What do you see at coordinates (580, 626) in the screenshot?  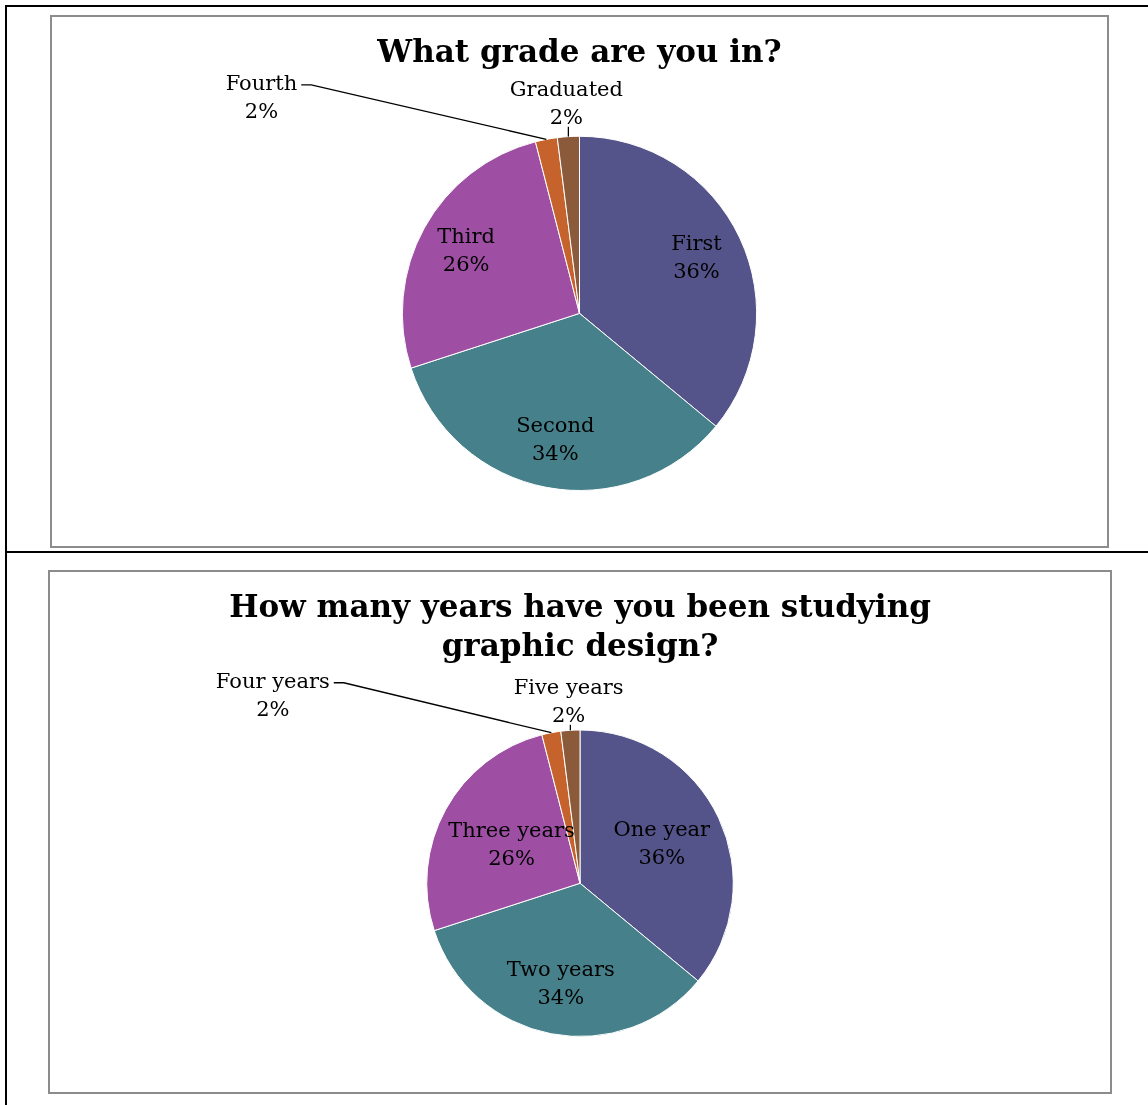 I see `chart-title: How many years have you been studying graphic design?` at bounding box center [580, 626].